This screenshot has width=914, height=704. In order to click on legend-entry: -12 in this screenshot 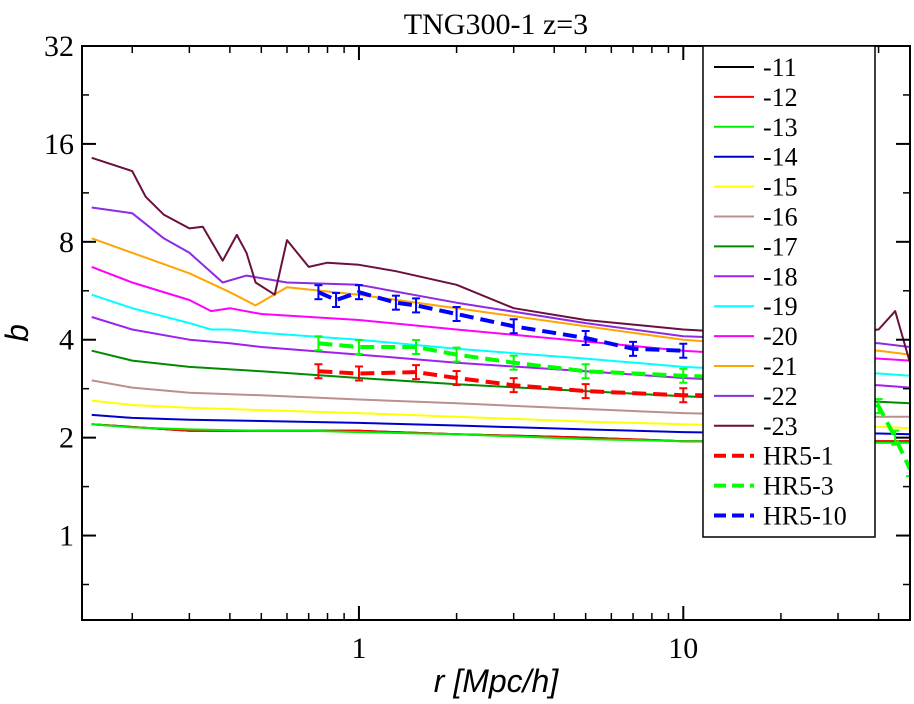, I will do `click(756, 97)`.